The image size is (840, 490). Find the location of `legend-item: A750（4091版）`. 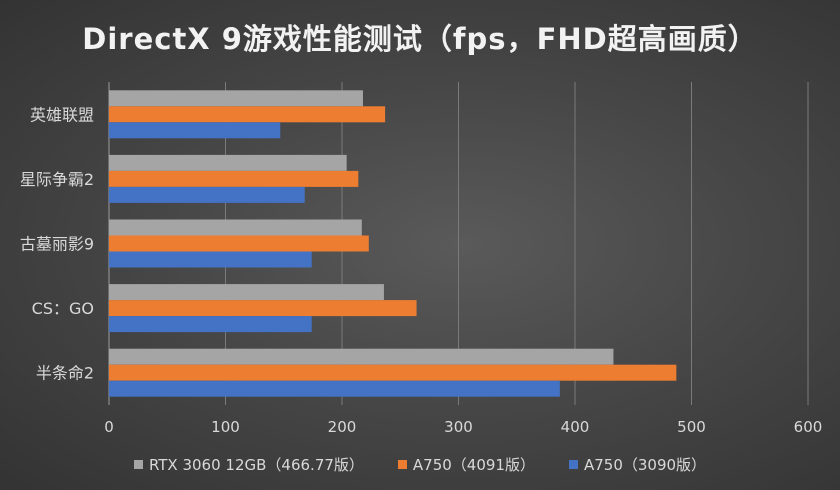

legend-item: A750（4091版） is located at coordinates (466, 464).